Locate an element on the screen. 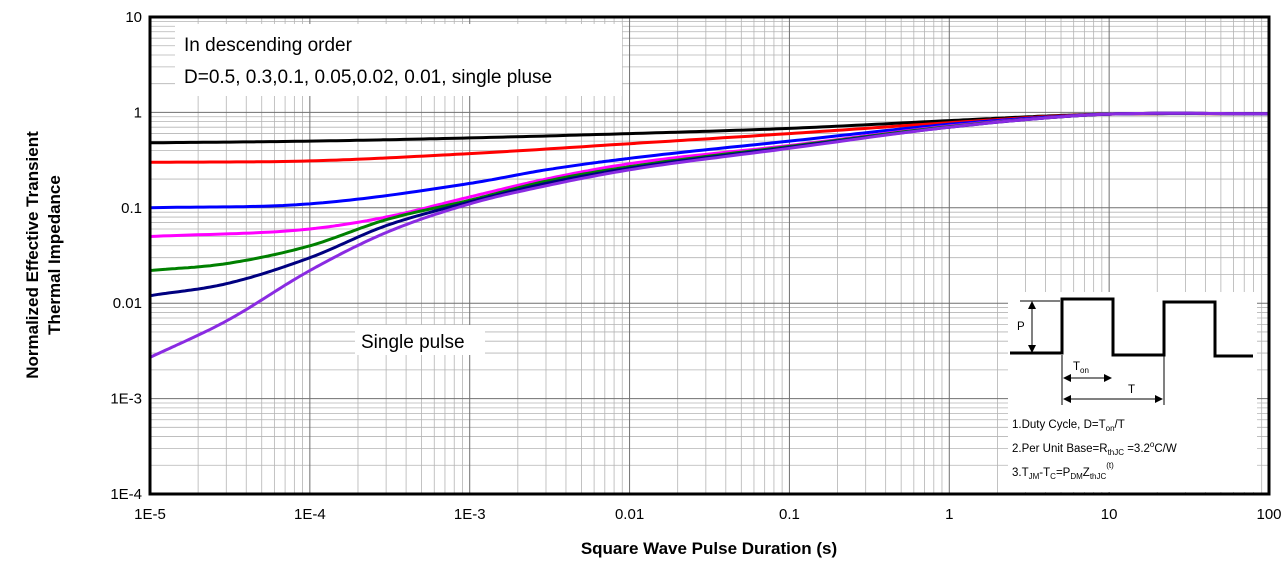 Image resolution: width=1287 pixels, height=571 pixels. x-tick-label: 1E-5 is located at coordinates (150, 514).